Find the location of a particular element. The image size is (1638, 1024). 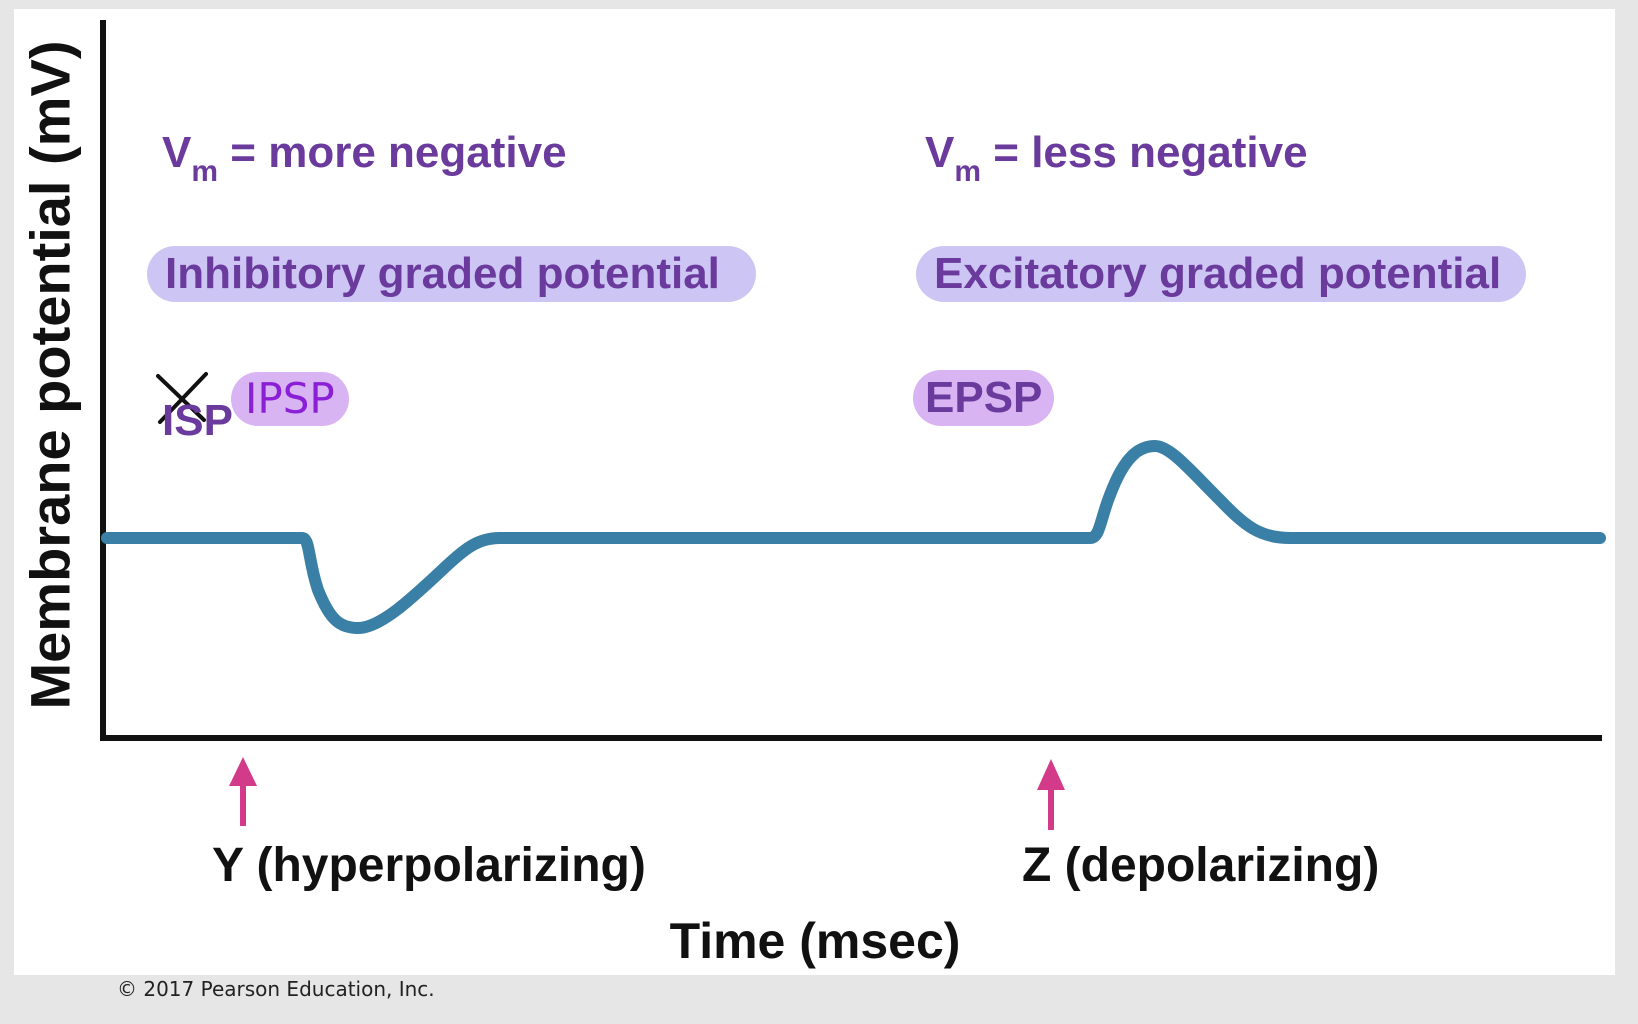

vm-annotation-left: Vm = more negative is located at coordinates (364, 158).